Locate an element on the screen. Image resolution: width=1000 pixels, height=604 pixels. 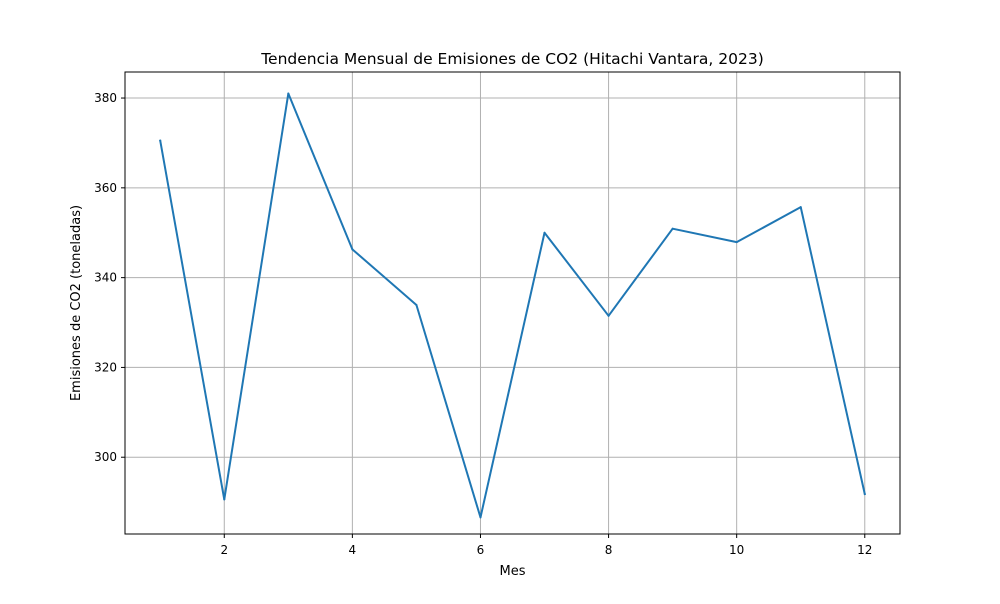
x-tick-label: 8 is located at coordinates (609, 550).